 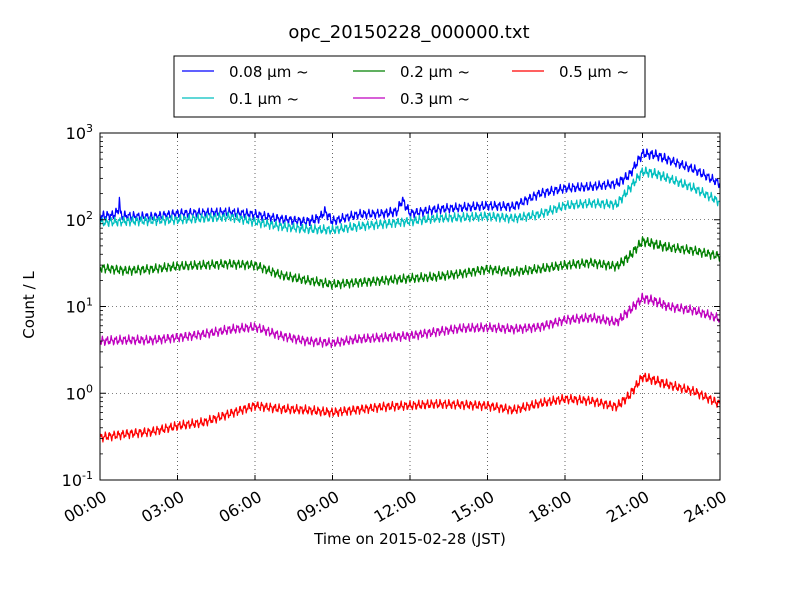 What do you see at coordinates (77, 479) in the screenshot?
I see `y-tick-label: 10⁻¹` at bounding box center [77, 479].